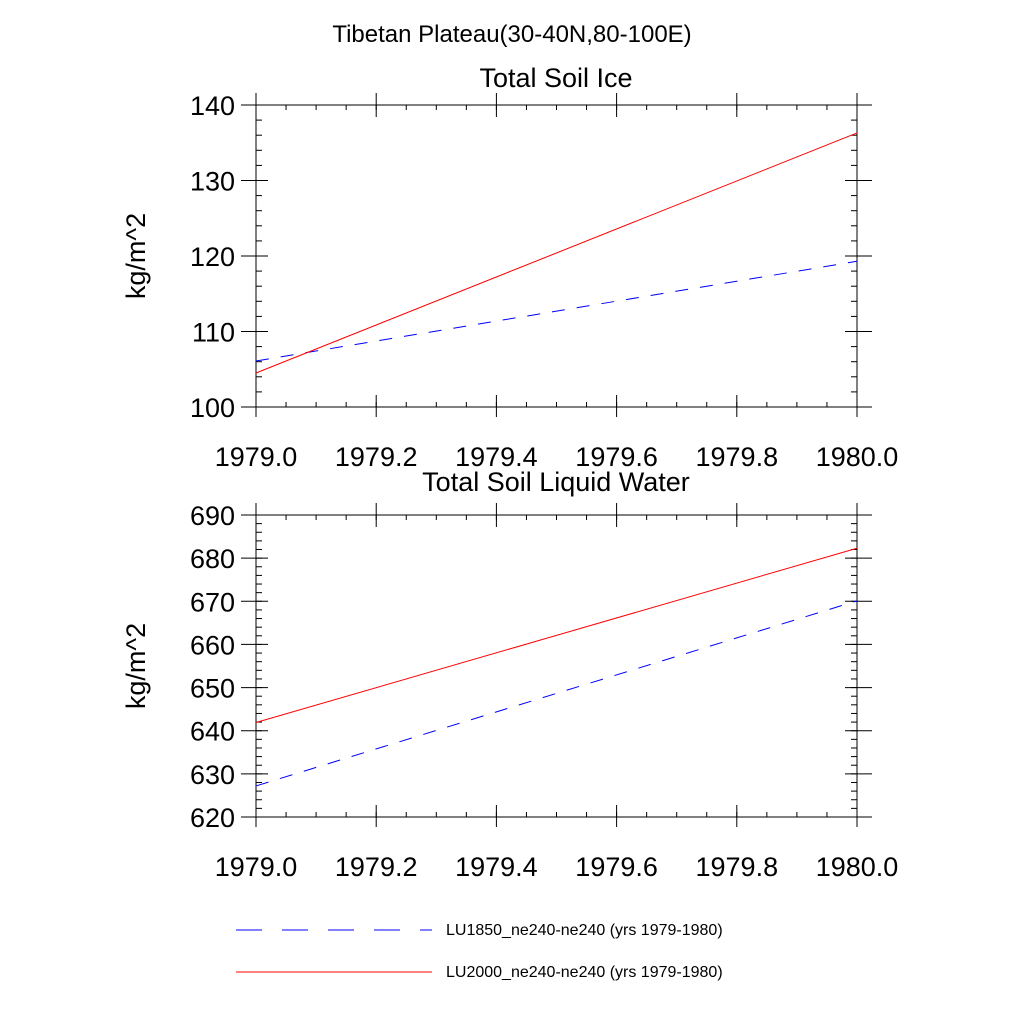 The image size is (1024, 1029). Describe the element at coordinates (556, 482) in the screenshot. I see `panel-title: Total Soil Liquid Water` at that location.